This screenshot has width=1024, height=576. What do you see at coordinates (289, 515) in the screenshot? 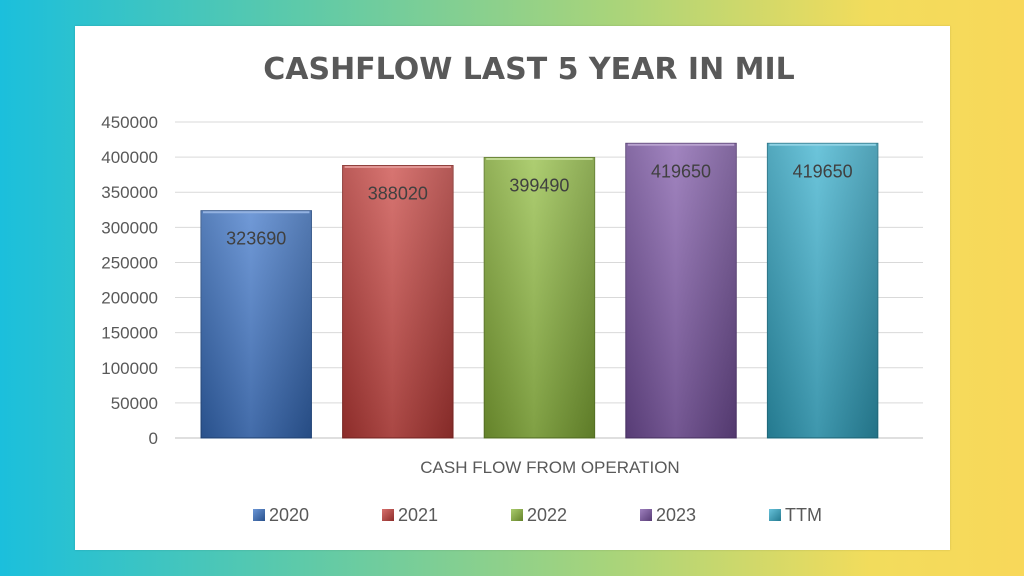
I see `legend-label: 2020` at bounding box center [289, 515].